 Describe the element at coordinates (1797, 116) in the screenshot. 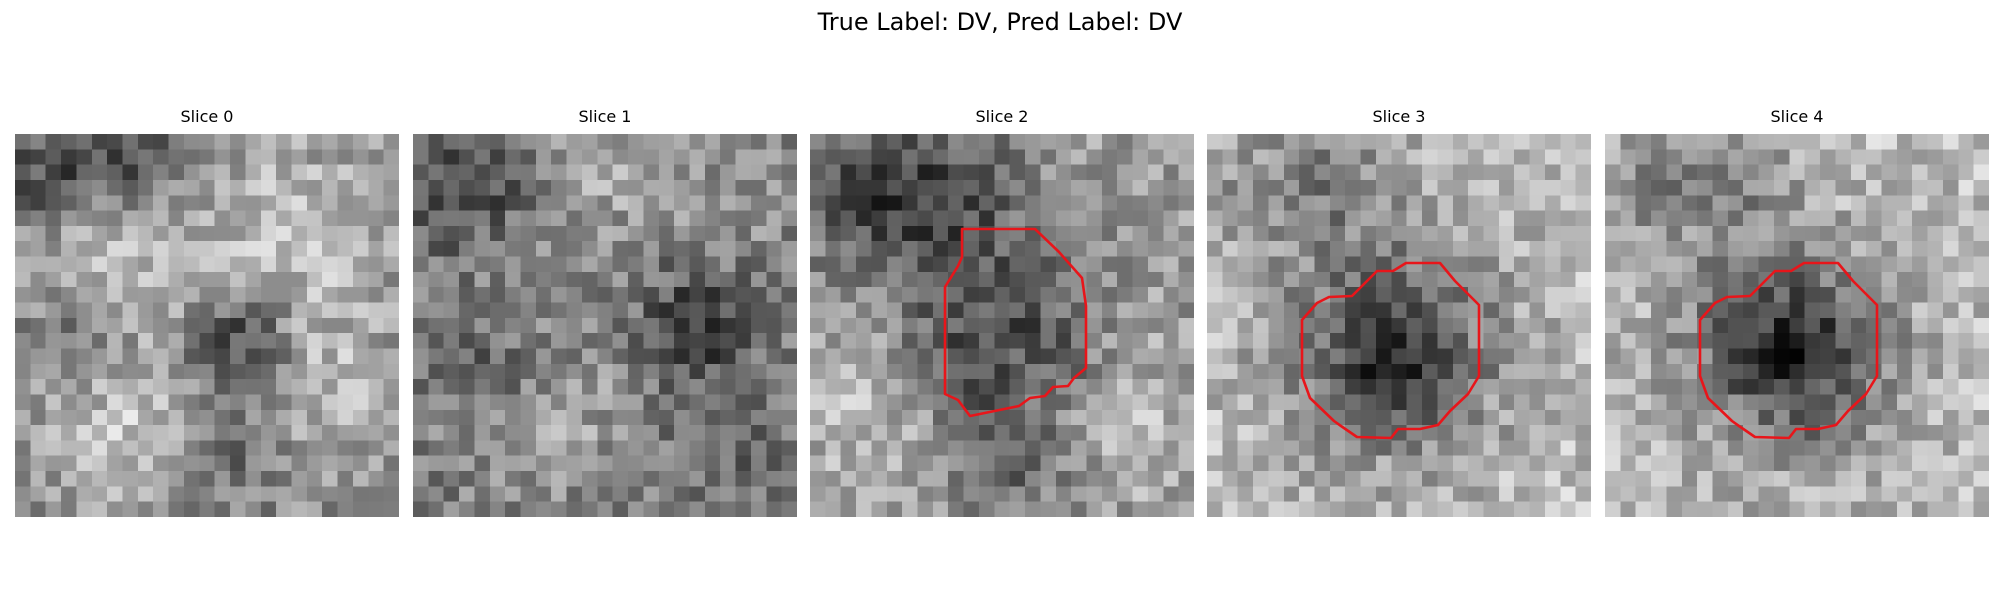

I see `slice-title: Slice 4` at that location.